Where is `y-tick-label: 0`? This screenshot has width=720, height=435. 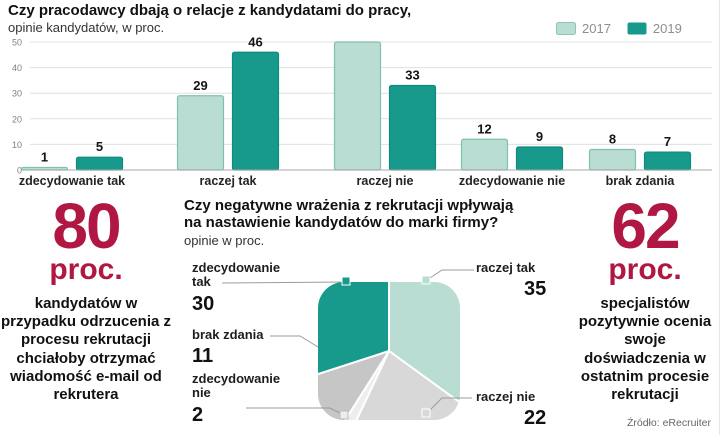 y-tick-label: 0 is located at coordinates (19, 171).